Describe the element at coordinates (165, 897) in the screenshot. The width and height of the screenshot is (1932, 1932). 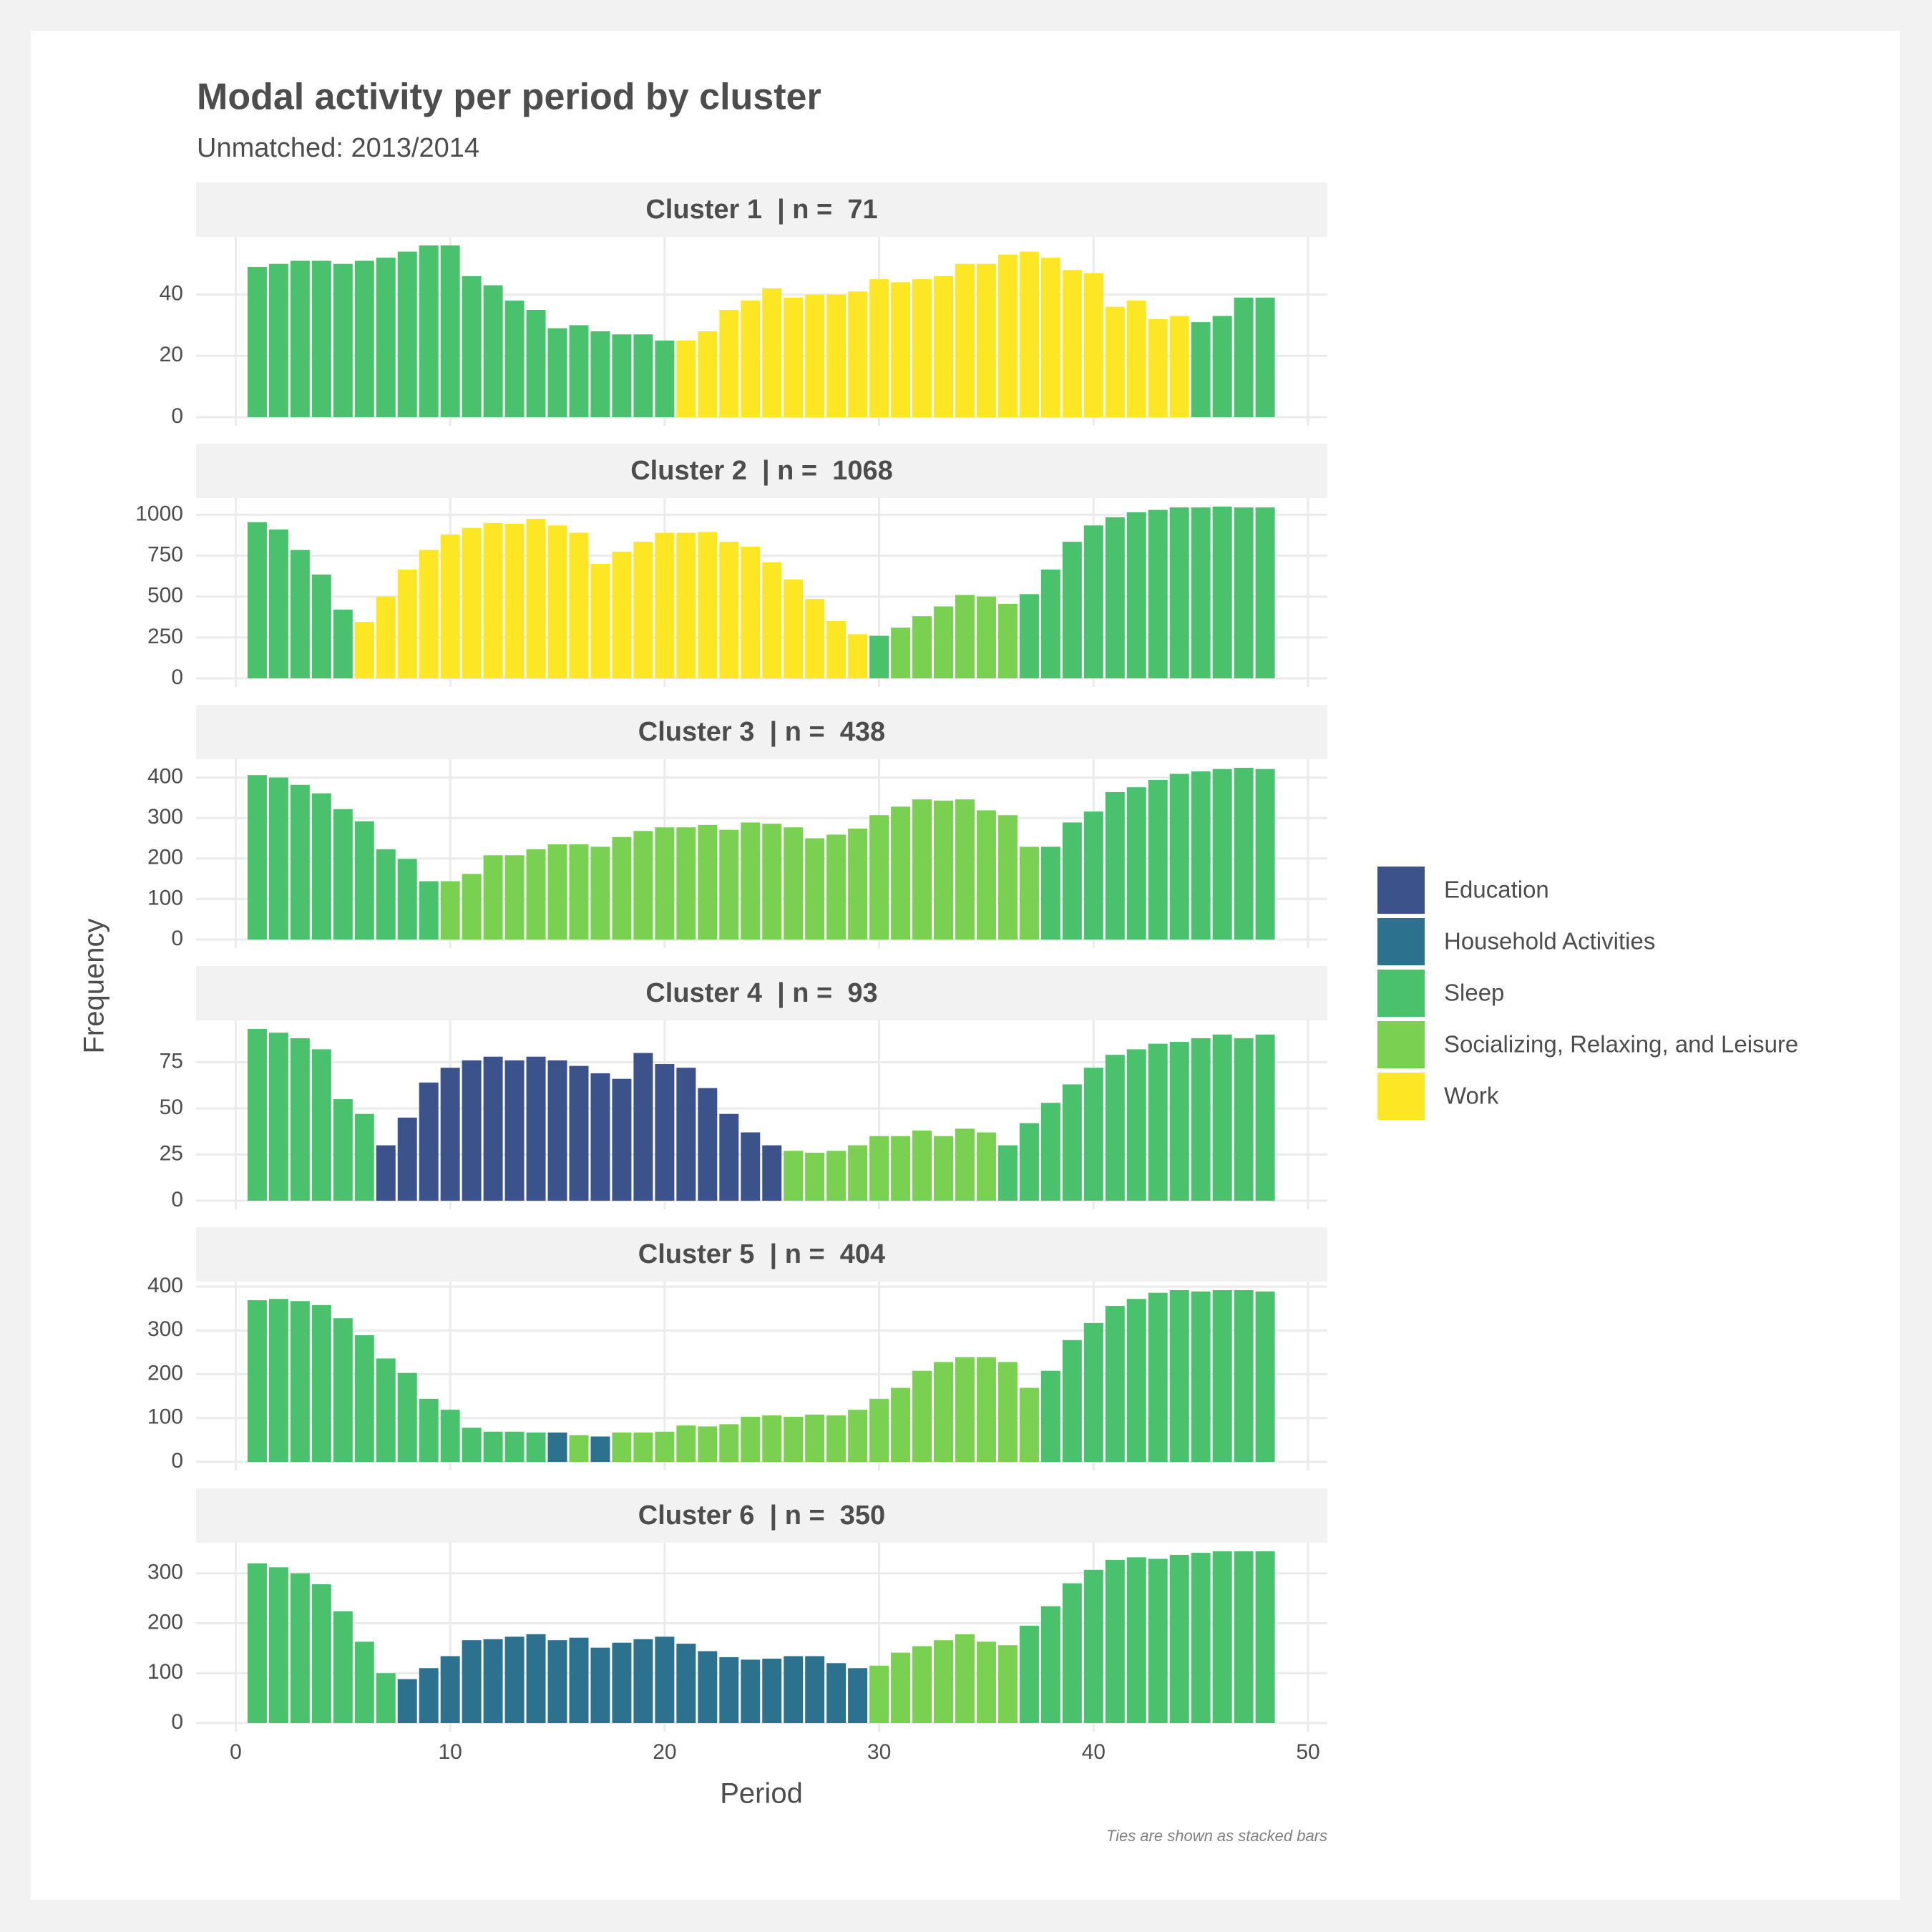
I see `y-tick-label: 100` at that location.